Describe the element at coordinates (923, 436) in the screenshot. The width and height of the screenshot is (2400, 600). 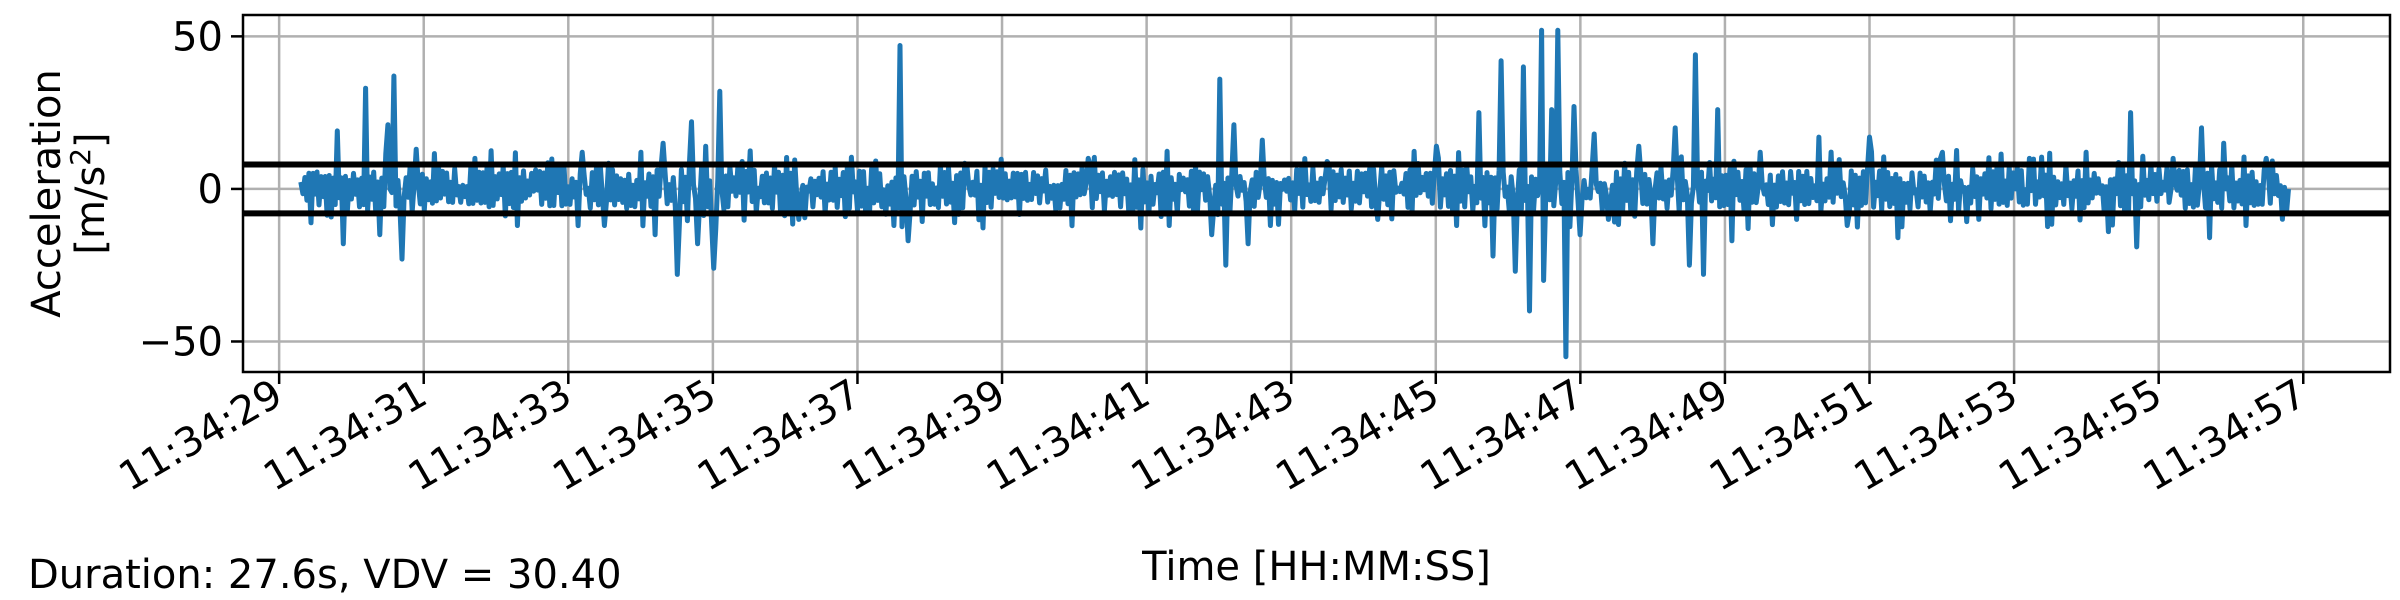
I see `x-tick-label: 11:34:39` at that location.